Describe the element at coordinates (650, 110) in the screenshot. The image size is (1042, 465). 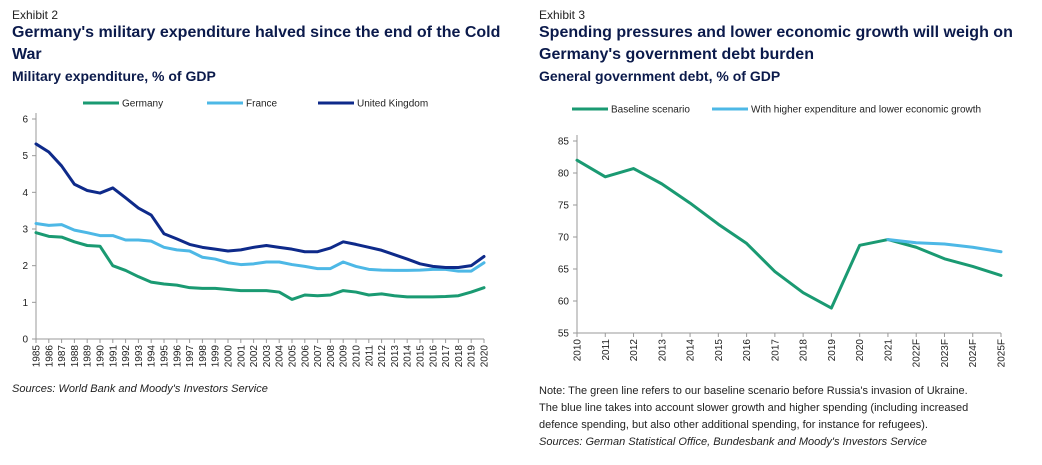
I see `legend-label: Baseline scenario` at that location.